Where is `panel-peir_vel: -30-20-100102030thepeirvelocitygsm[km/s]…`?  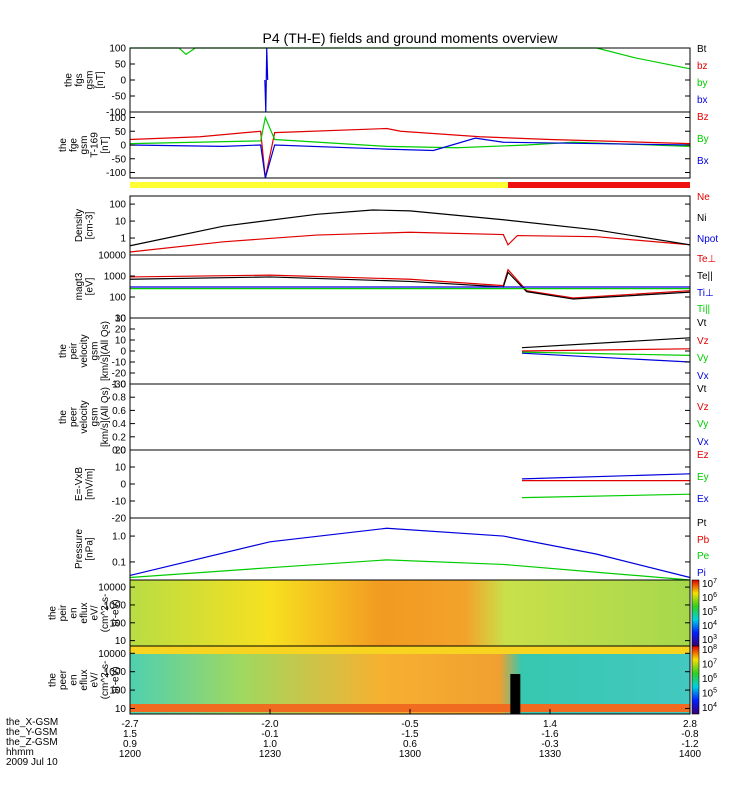
panel-peir_vel: -30-20-100102030thepeirvelocitygsm[km/s]… is located at coordinates (374, 352).